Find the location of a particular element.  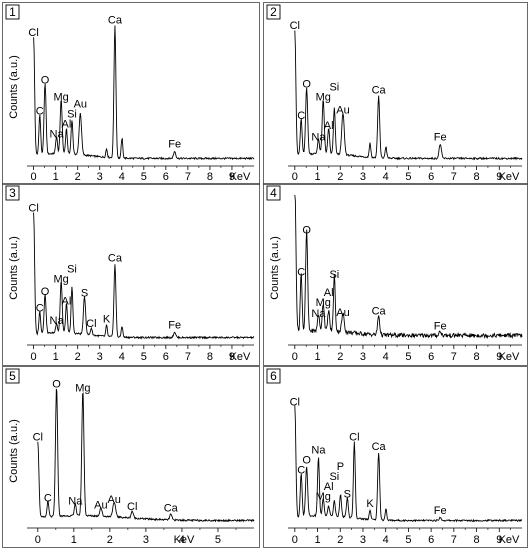

panel-number: 4 is located at coordinates (273, 193).